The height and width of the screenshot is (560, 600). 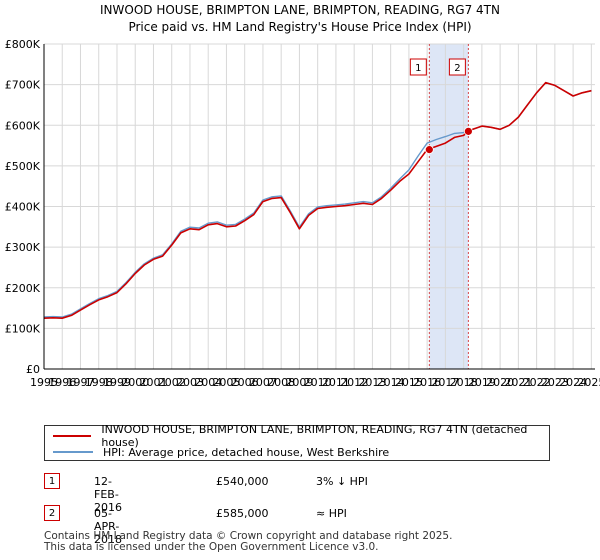 What do you see at coordinates (117, 382) in the screenshot?
I see `x-tick-label: 1999` at bounding box center [117, 382].